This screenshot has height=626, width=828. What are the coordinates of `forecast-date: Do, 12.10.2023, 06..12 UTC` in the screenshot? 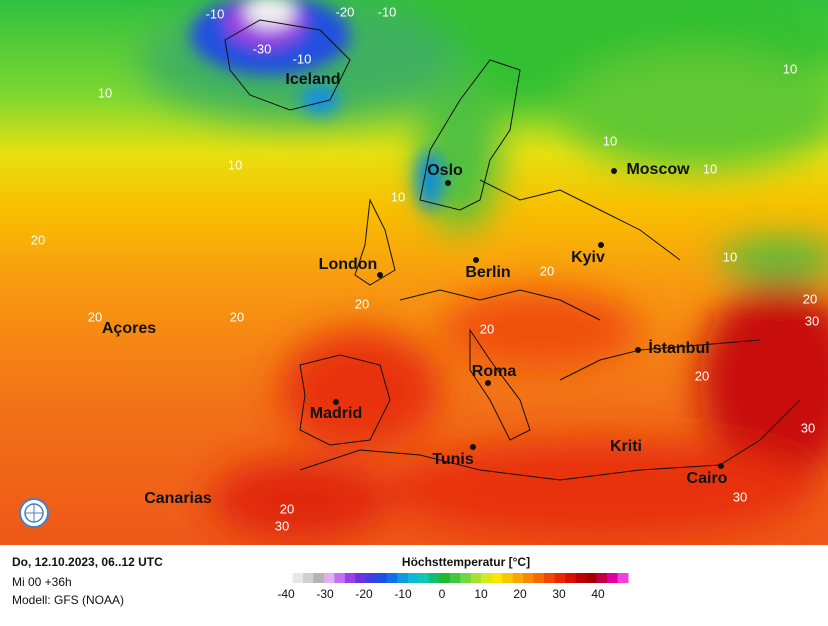 It's located at (87, 562).